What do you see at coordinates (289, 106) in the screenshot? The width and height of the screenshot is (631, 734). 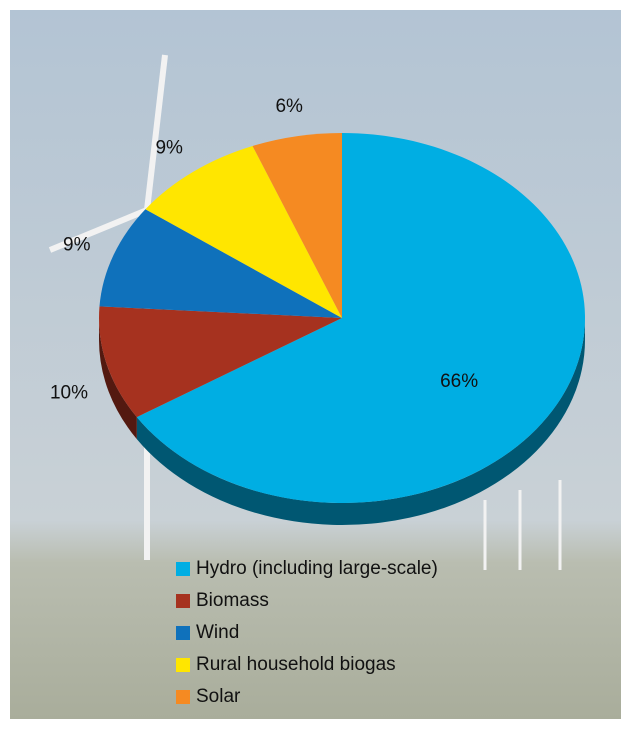 I see `data-label: 6%` at bounding box center [289, 106].